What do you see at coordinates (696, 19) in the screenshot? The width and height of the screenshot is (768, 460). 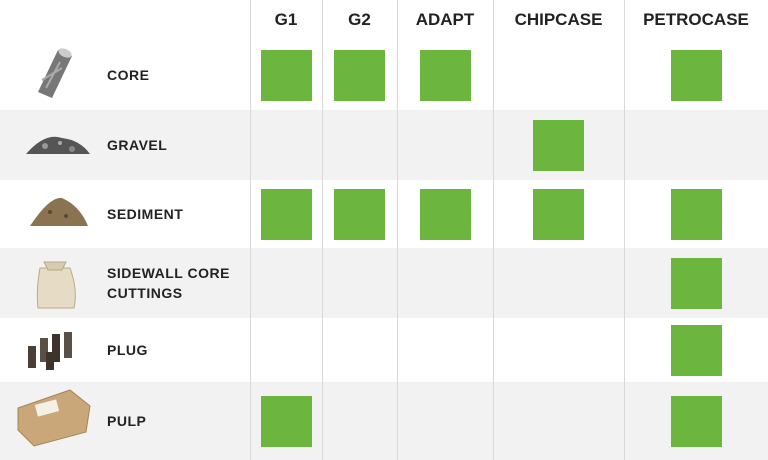 I see `column-header: PETROCASE` at bounding box center [696, 19].